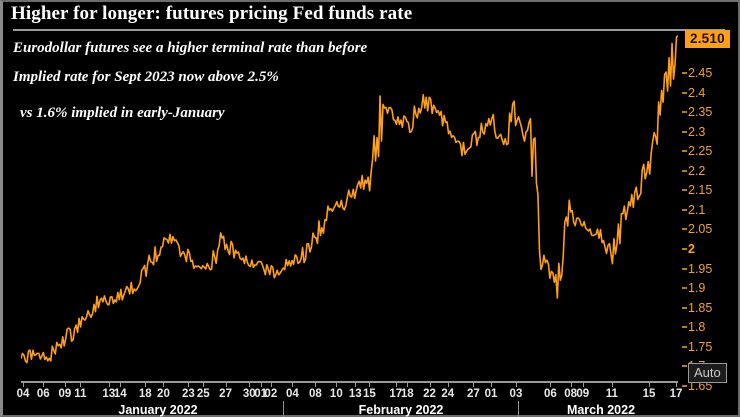  Describe the element at coordinates (700, 151) in the screenshot. I see `y-tick-label: 2.25` at that location.